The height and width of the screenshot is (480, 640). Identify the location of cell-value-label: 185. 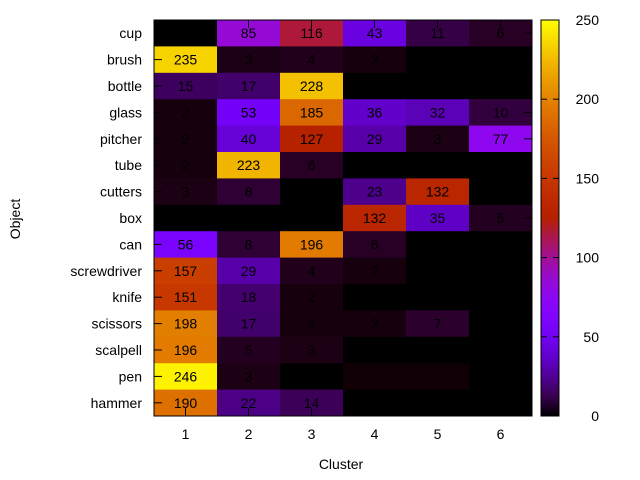
(312, 112).